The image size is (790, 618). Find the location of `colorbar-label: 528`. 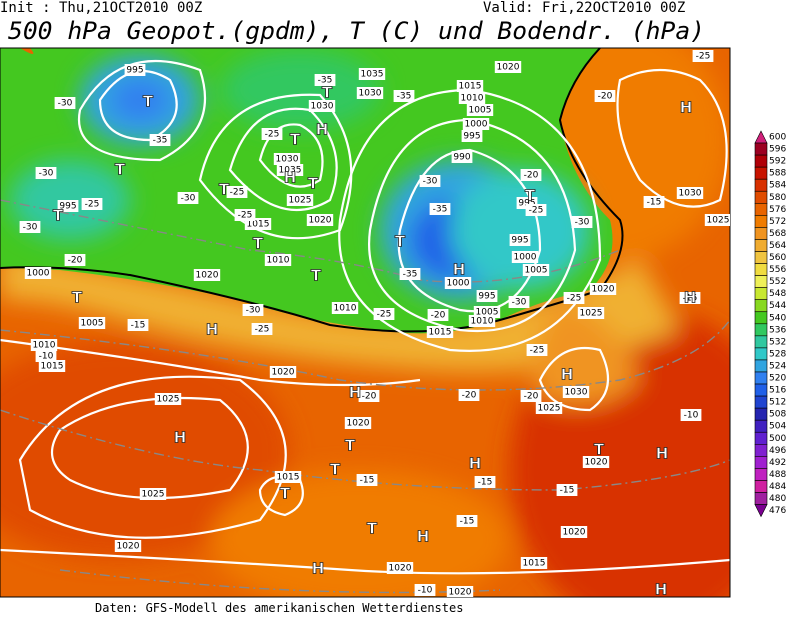

colorbar-label: 528 is located at coordinates (777, 354).